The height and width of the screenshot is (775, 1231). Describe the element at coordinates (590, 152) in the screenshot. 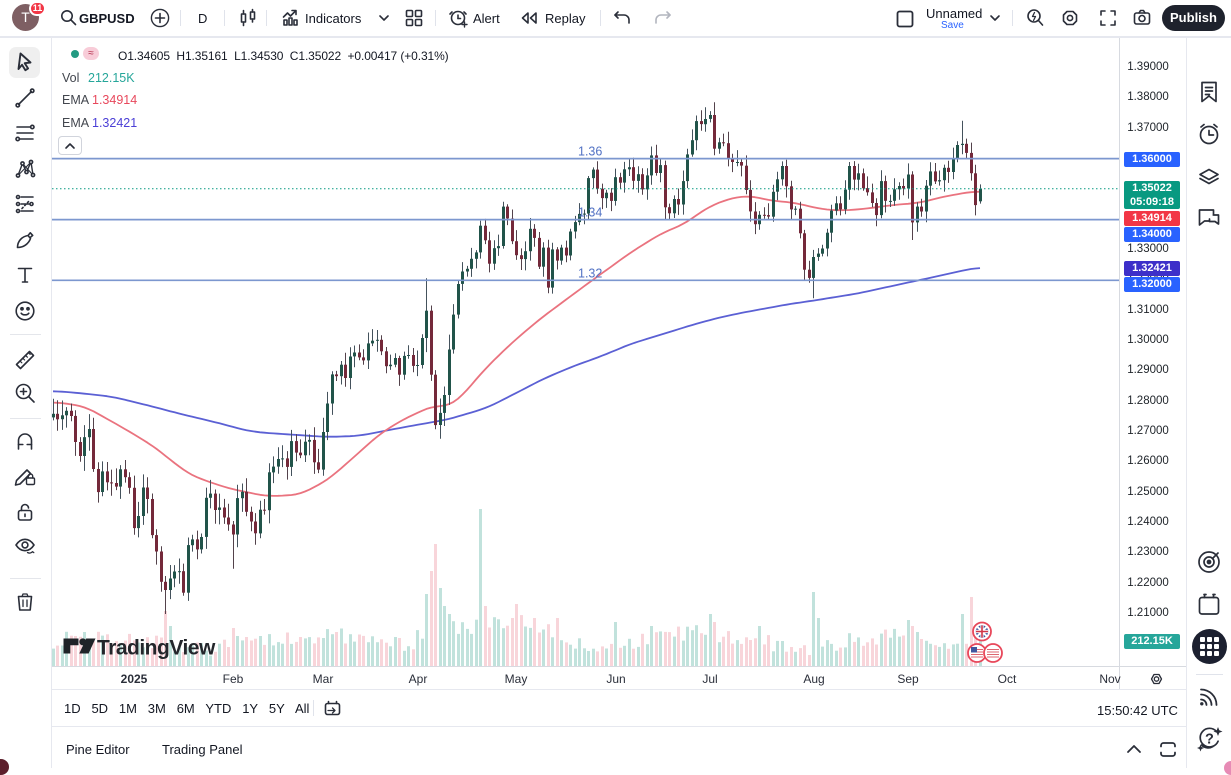

I see `svg-text: 1.36` at that location.